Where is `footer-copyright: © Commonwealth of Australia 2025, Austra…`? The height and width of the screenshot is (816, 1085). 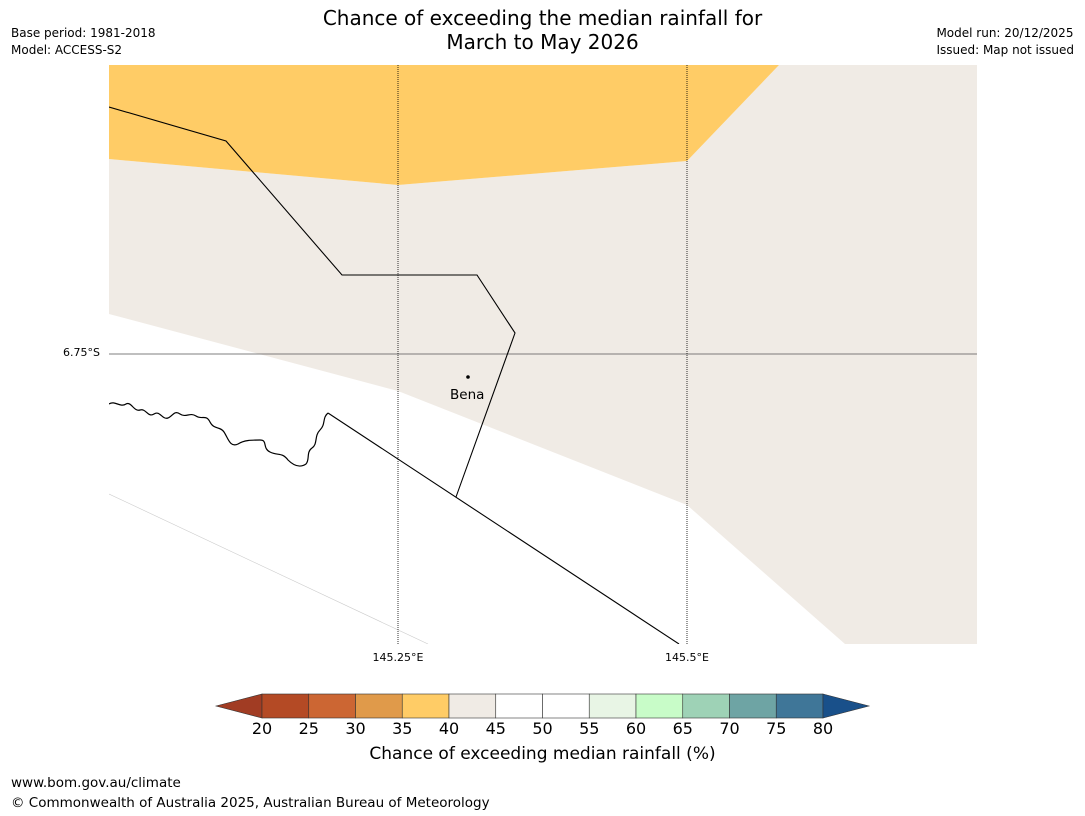 footer-copyright: © Commonwealth of Australia 2025, Austra… is located at coordinates (250, 803).